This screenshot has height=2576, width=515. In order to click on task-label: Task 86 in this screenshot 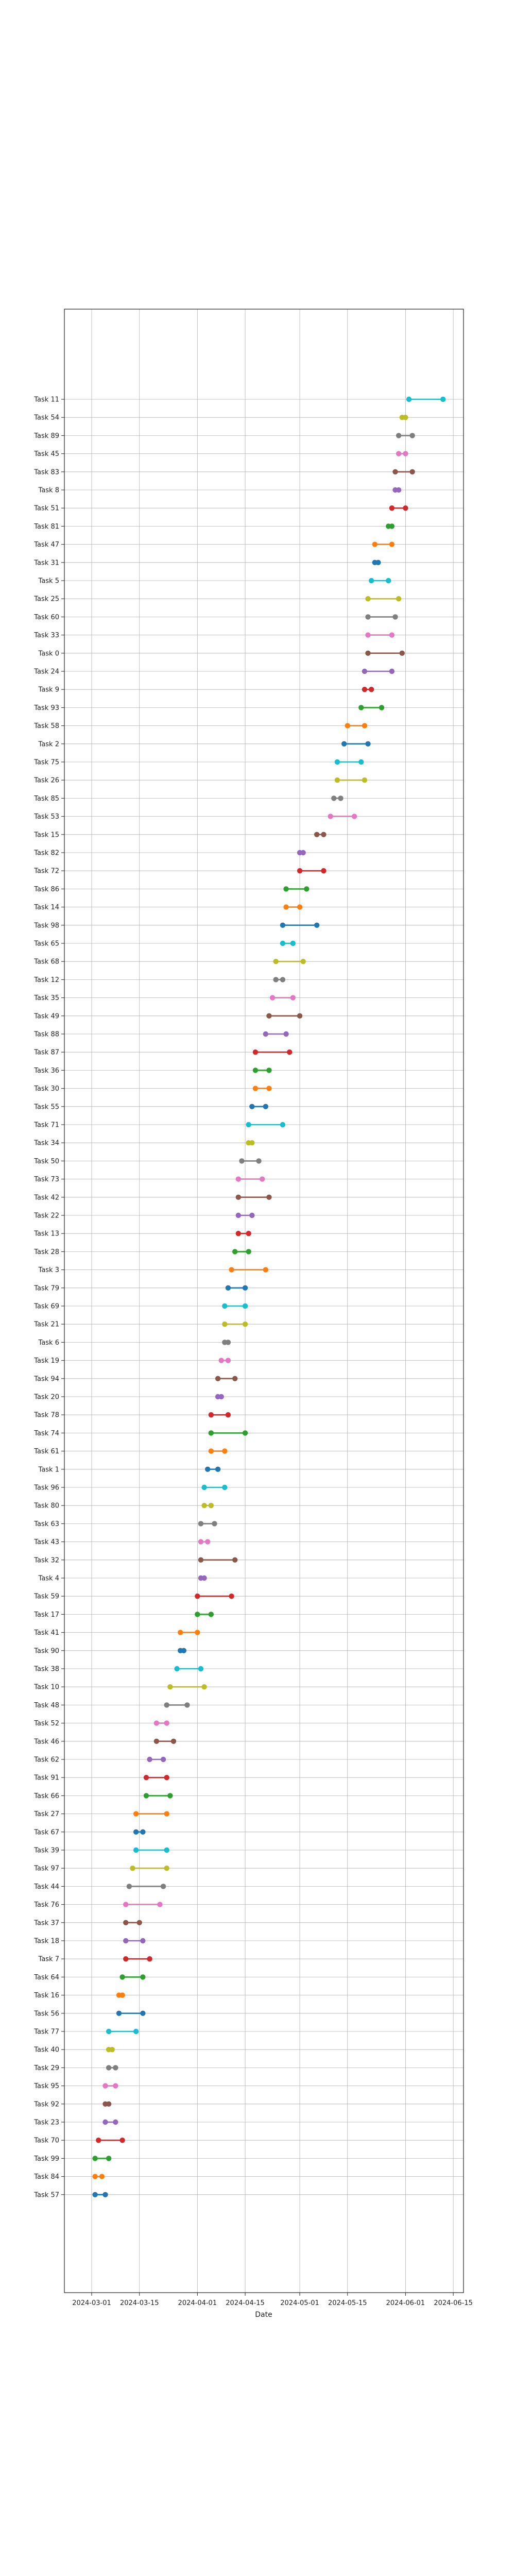, I will do `click(46, 889)`.